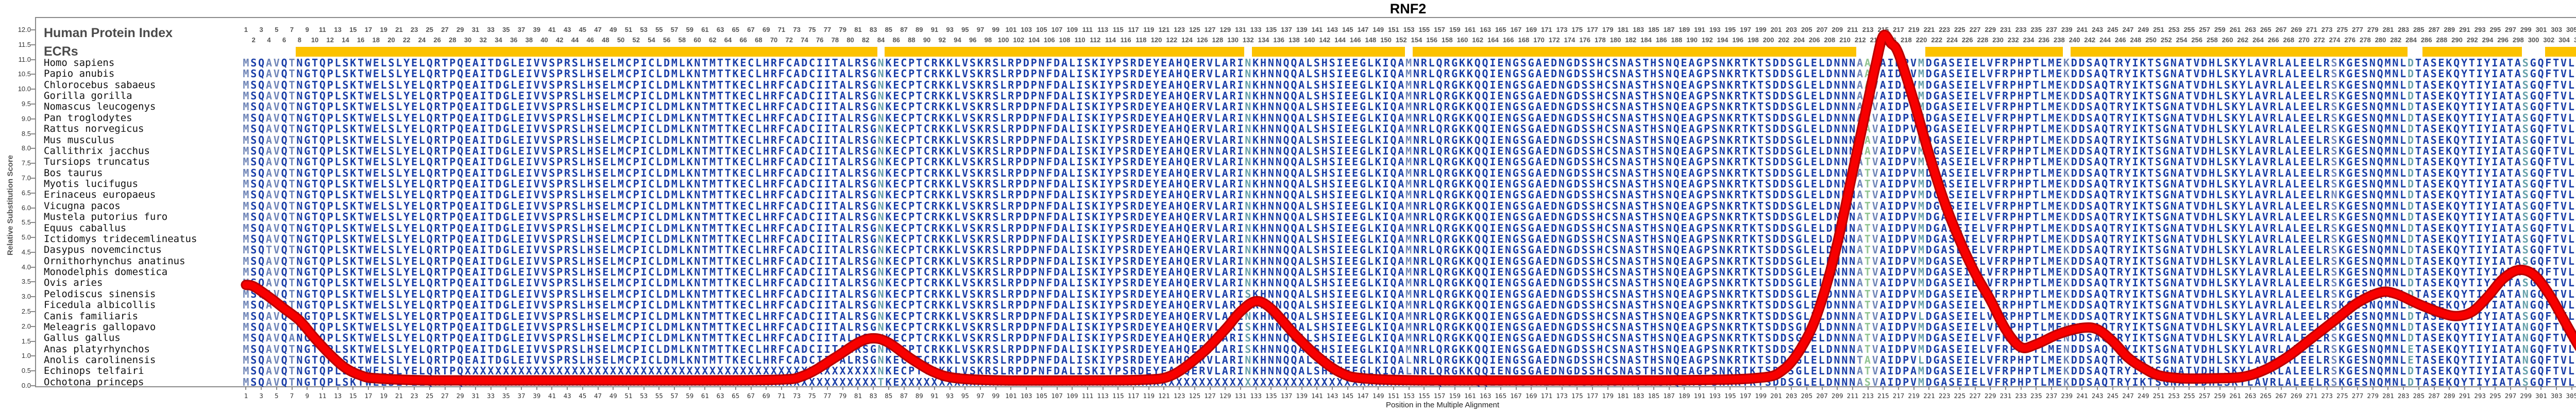  Describe the element at coordinates (1516, 396) in the screenshot. I see `x-tick-label: 167` at that location.